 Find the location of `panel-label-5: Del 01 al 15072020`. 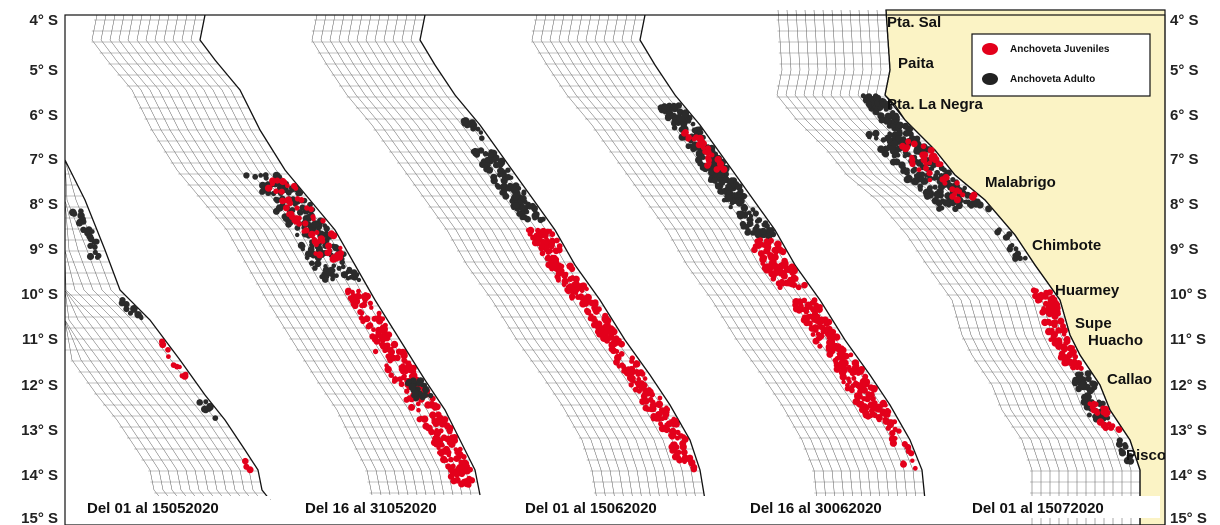

panel-label-5: Del 01 al 15072020 is located at coordinates (1038, 508).